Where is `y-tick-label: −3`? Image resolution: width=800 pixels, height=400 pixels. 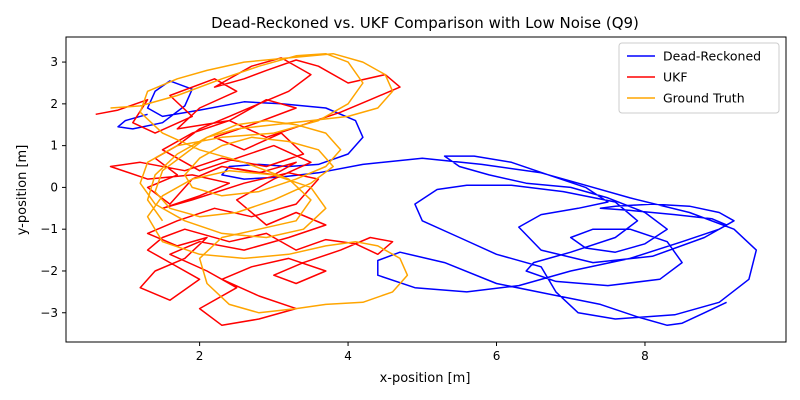 y-tick-label: −3 is located at coordinates (49, 313).